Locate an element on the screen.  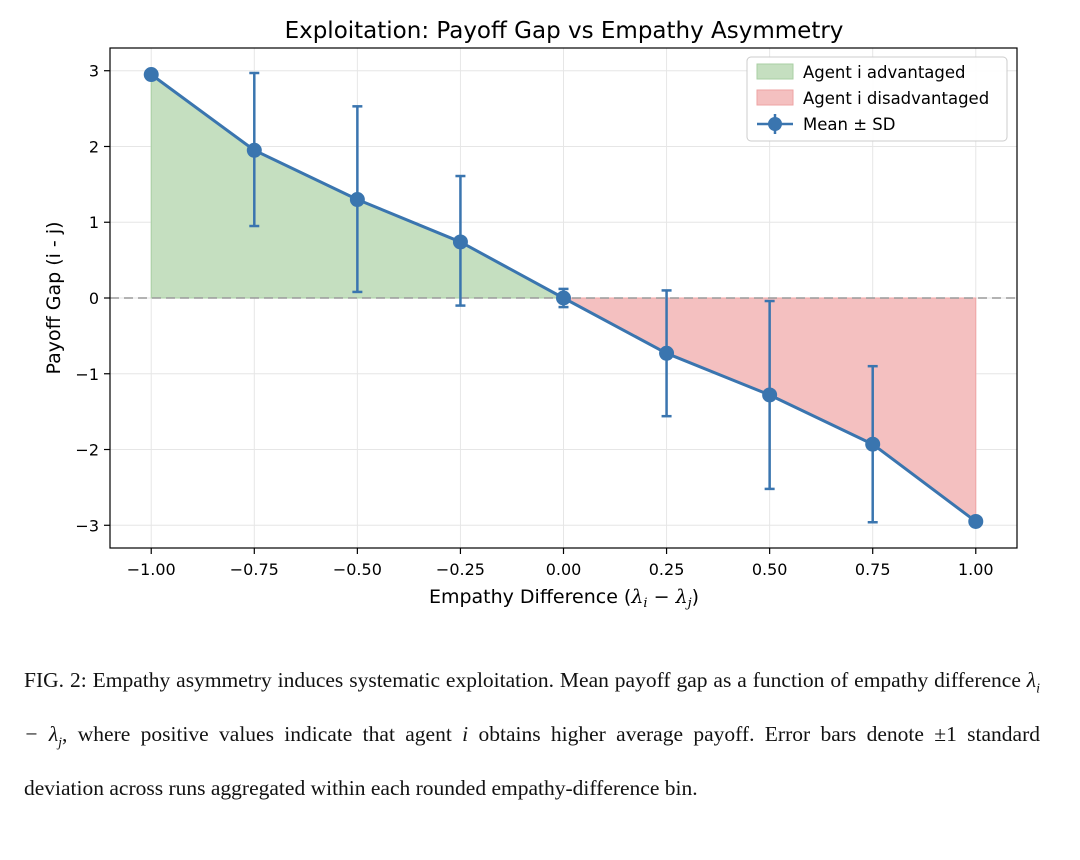
y-tick-label: 2 is located at coordinates (94, 146).